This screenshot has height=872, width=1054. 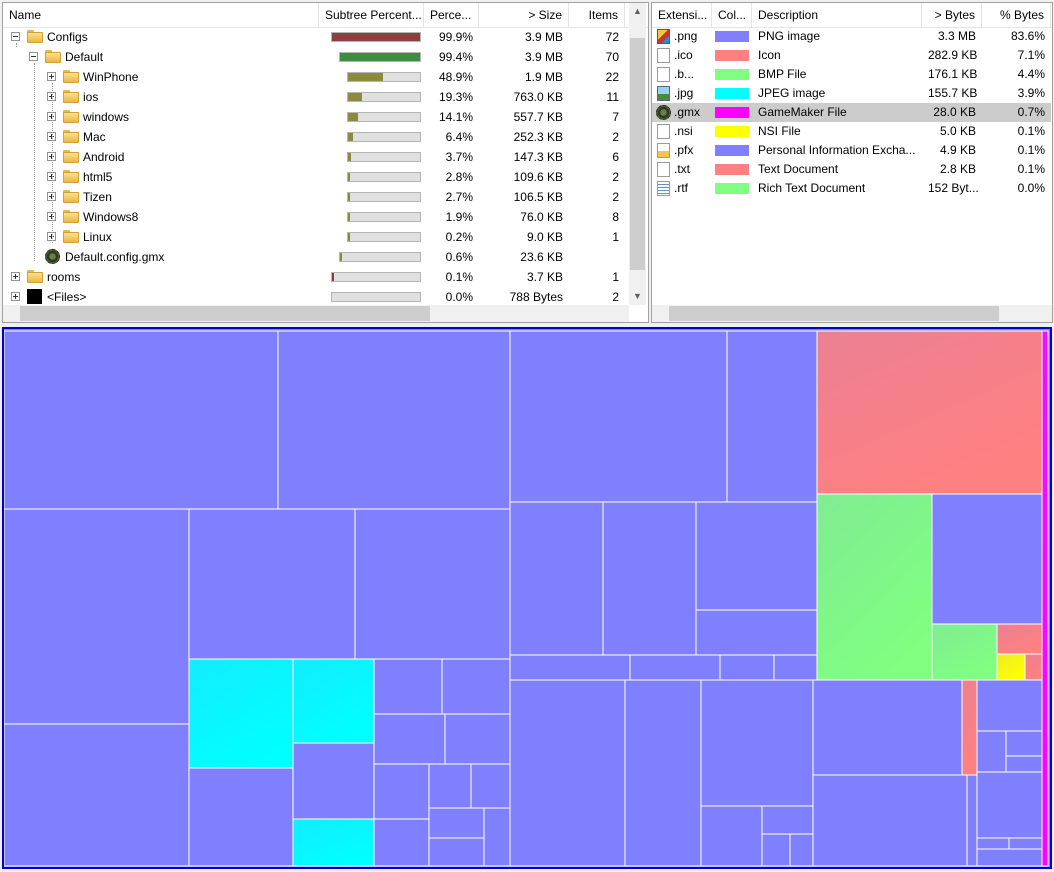 What do you see at coordinates (316, 97) in the screenshot?
I see `tree-row: ios 19.3% 763.0 KB 11` at bounding box center [316, 97].